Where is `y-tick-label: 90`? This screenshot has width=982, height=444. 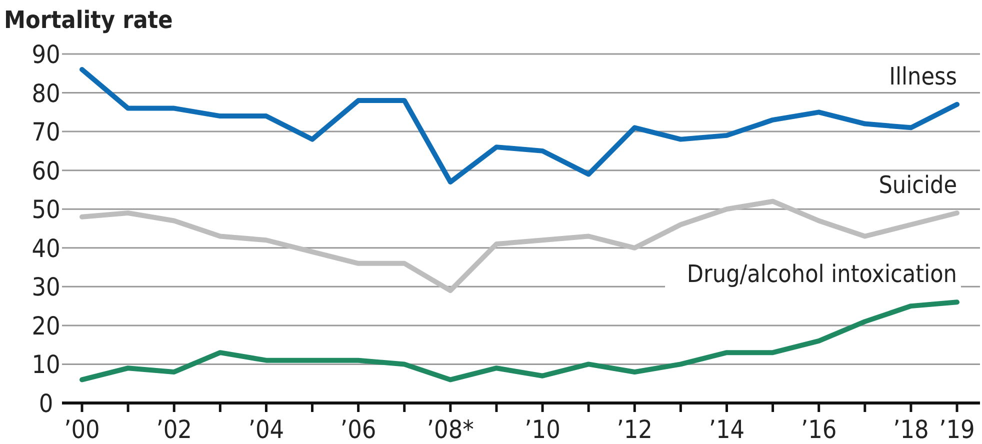
y-tick-label: 90 is located at coordinates (46, 54).